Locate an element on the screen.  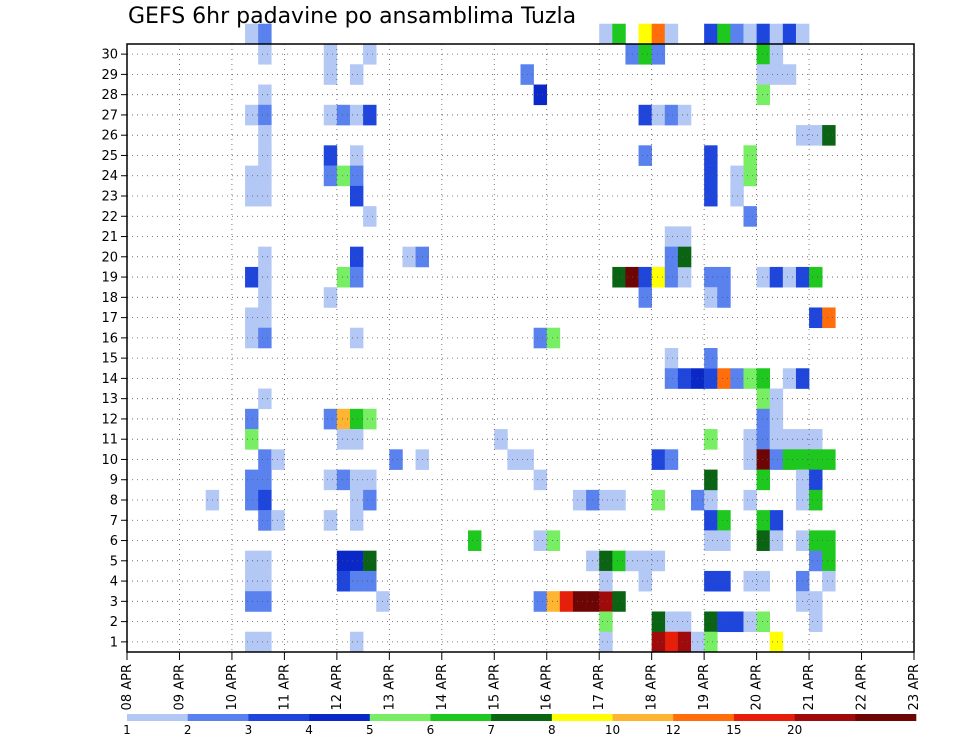
y-tick-label: 11 is located at coordinates (109, 440).